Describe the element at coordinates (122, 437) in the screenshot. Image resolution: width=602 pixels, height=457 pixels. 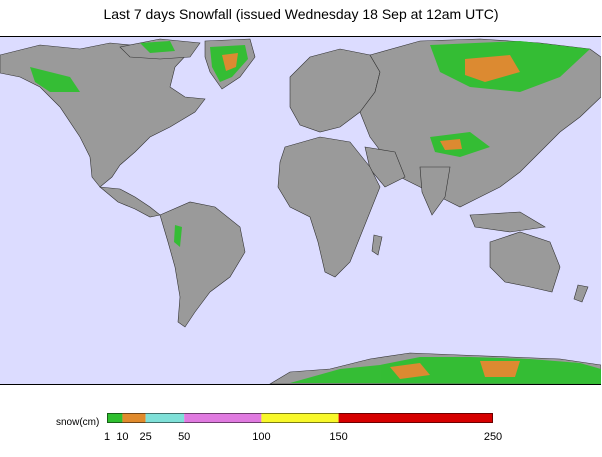
I see `legend-tick-label: 10` at that location.